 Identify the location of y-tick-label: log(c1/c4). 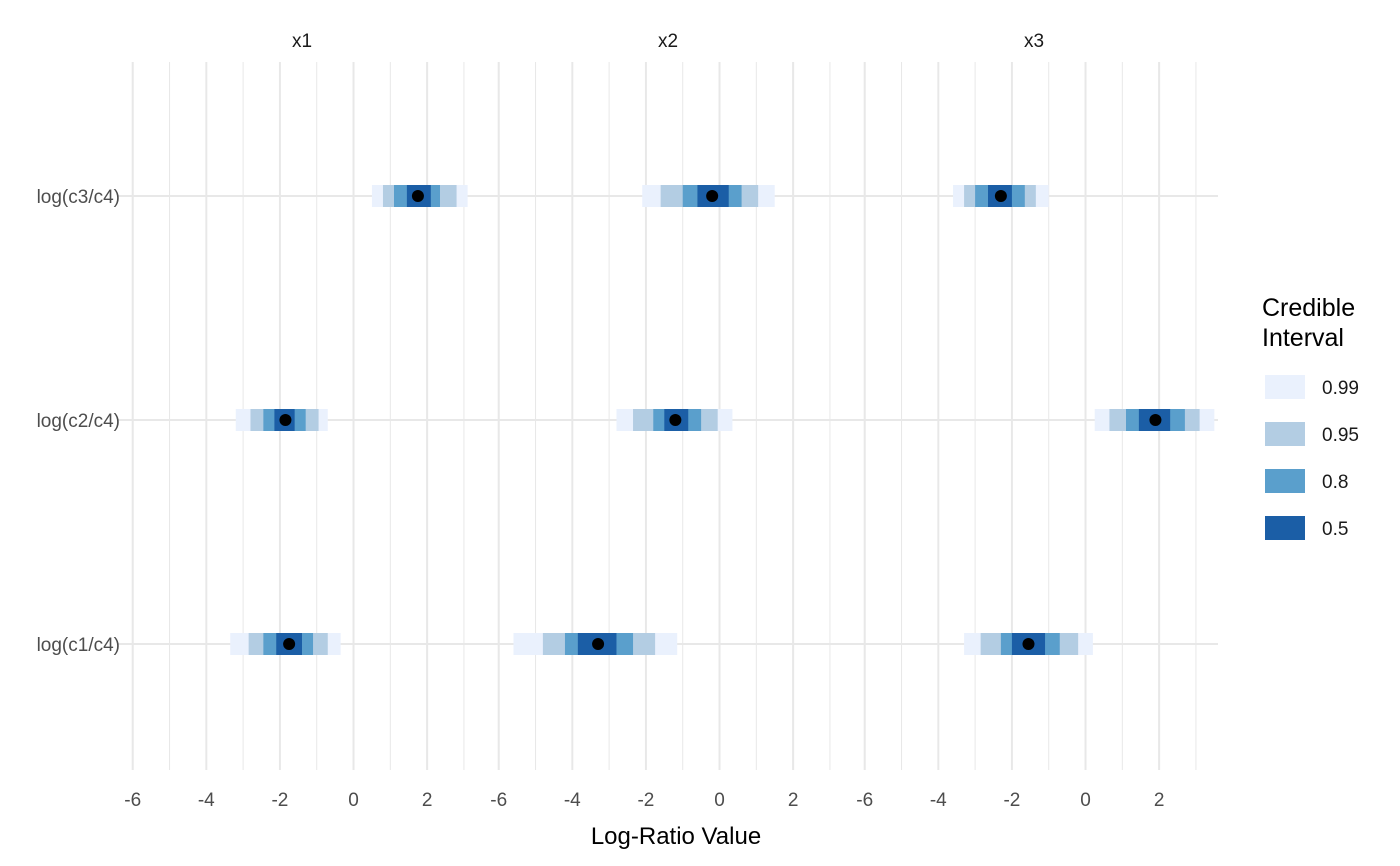
(78, 645).